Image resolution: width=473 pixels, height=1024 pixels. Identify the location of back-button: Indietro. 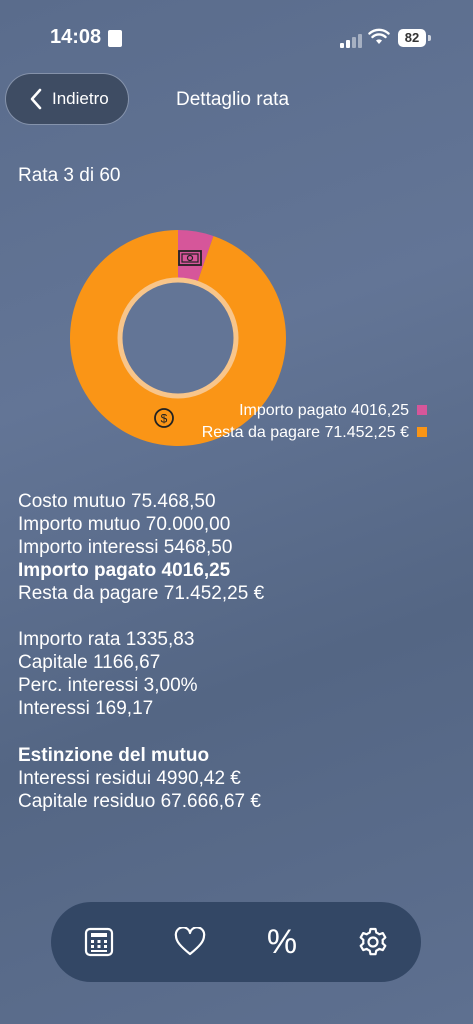
(67, 99).